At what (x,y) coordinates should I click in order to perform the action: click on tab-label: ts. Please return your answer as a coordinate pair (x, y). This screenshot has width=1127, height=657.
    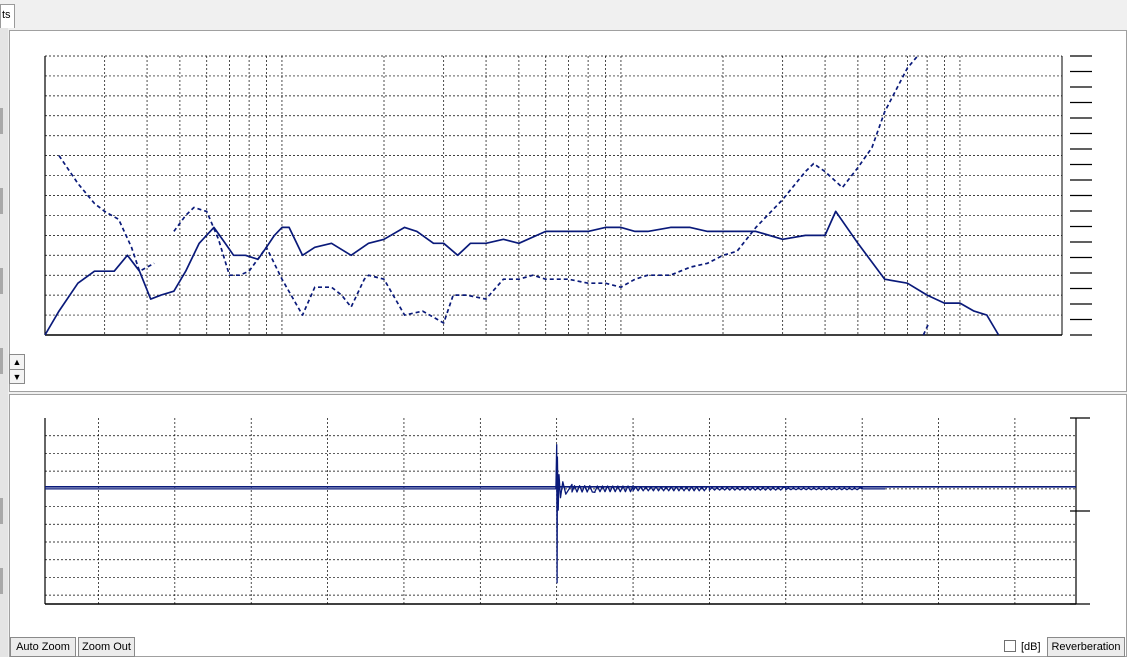
    Looking at the image, I should click on (6, 15).